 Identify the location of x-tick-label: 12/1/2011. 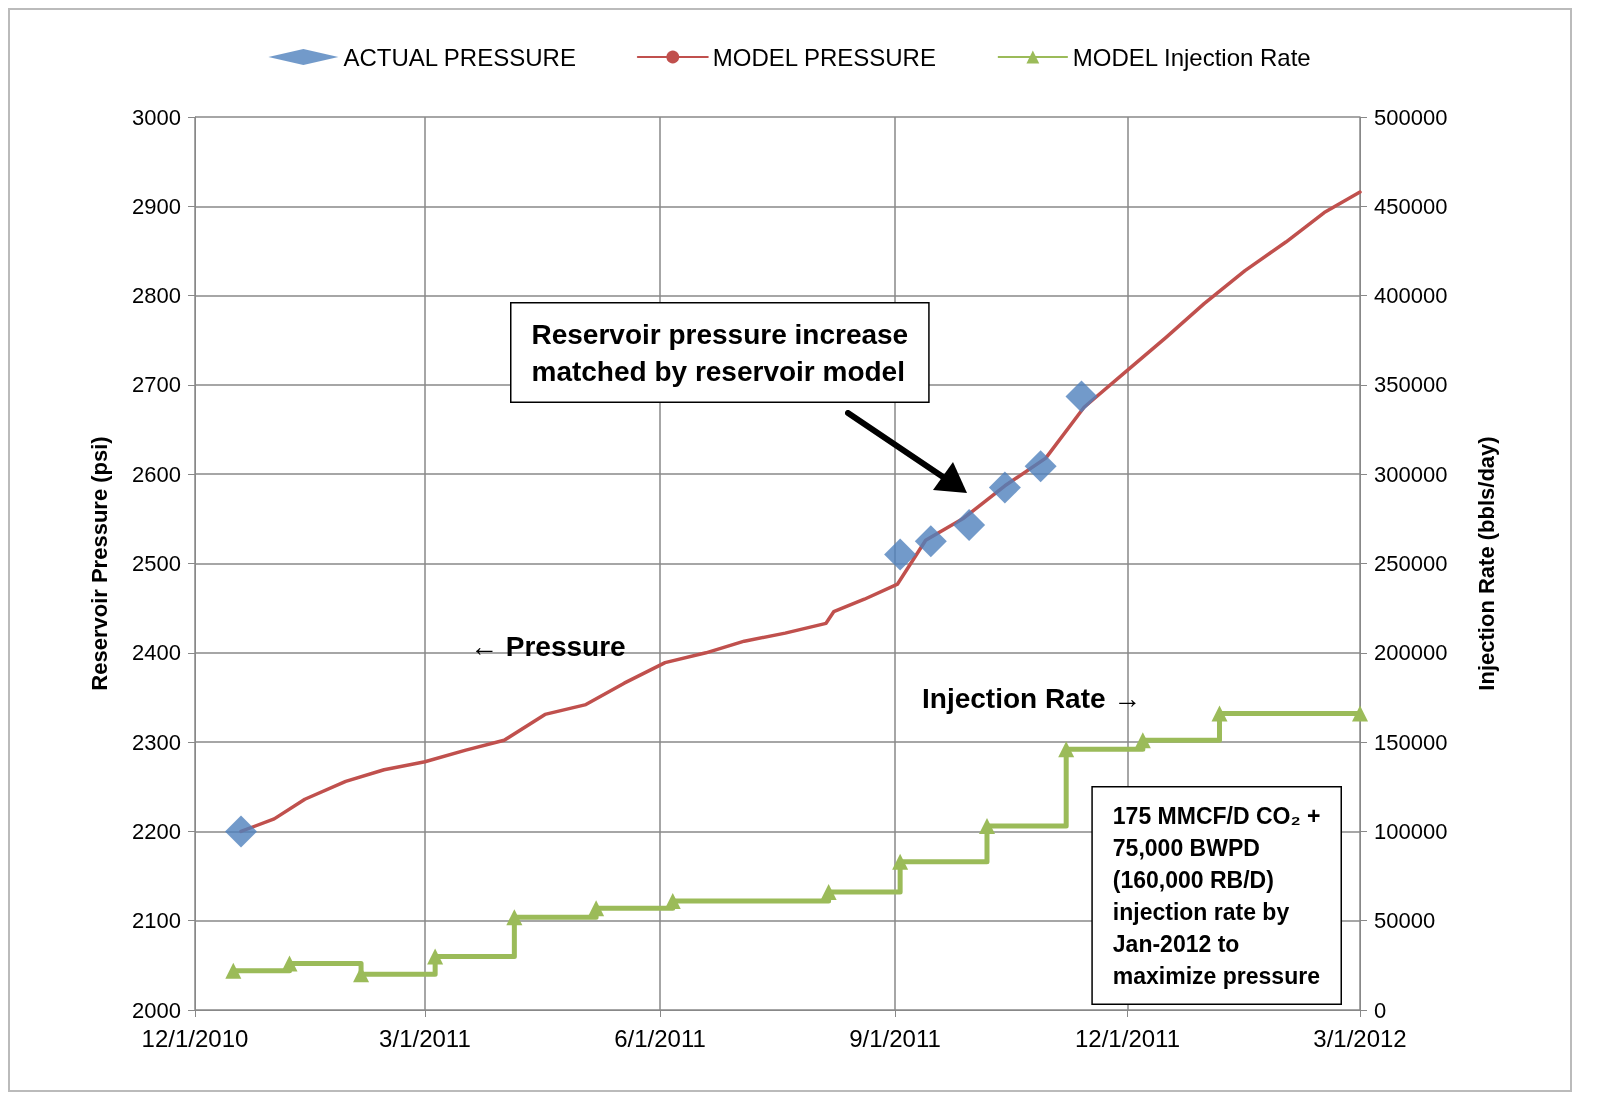
(1128, 1038).